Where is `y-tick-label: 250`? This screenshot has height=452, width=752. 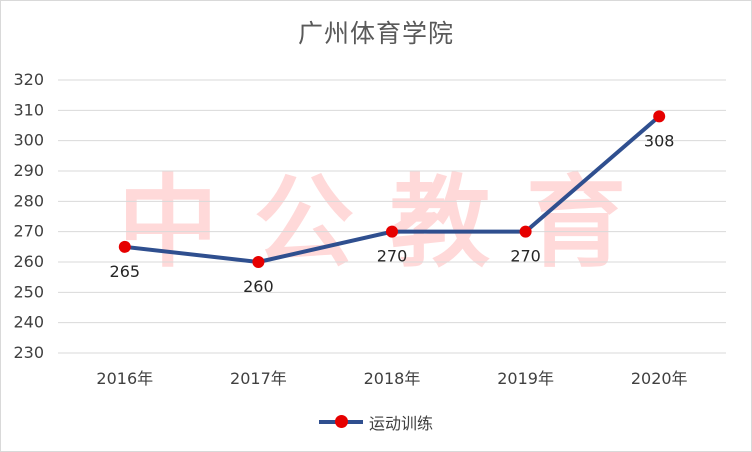 y-tick-label: 250 is located at coordinates (28, 291).